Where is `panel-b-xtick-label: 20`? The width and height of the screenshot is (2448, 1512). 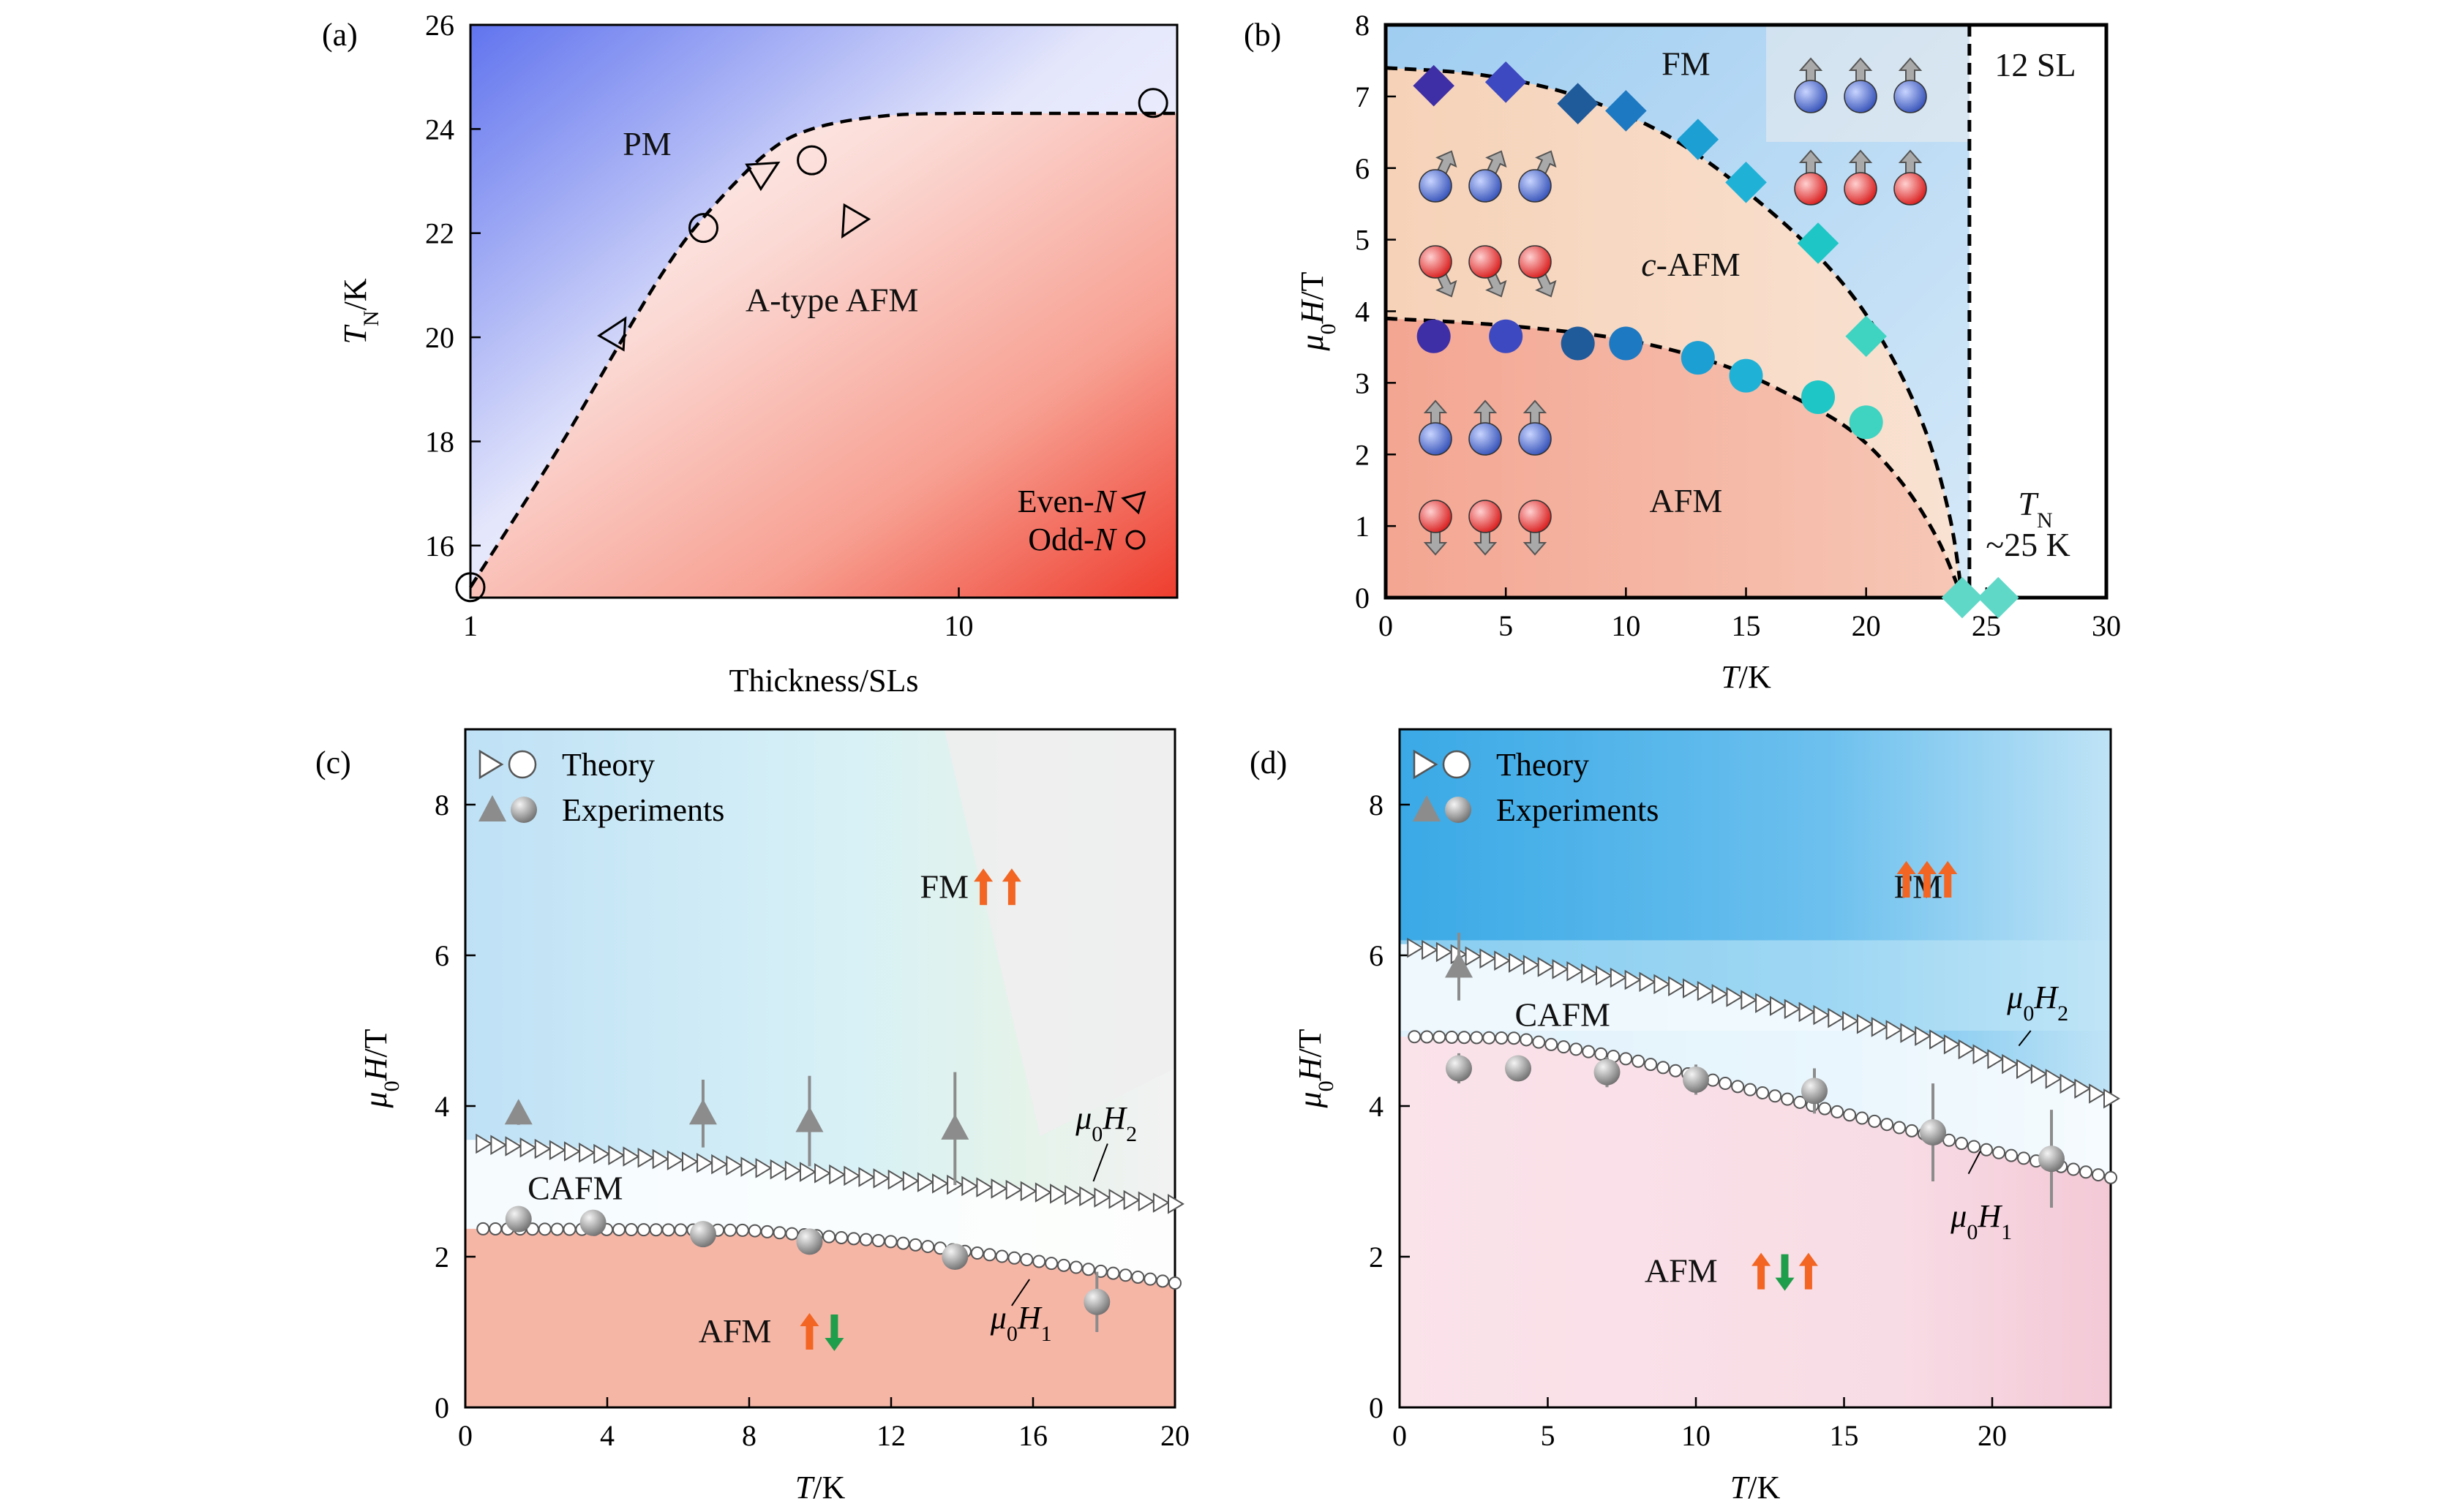 panel-b-xtick-label: 20 is located at coordinates (1866, 626).